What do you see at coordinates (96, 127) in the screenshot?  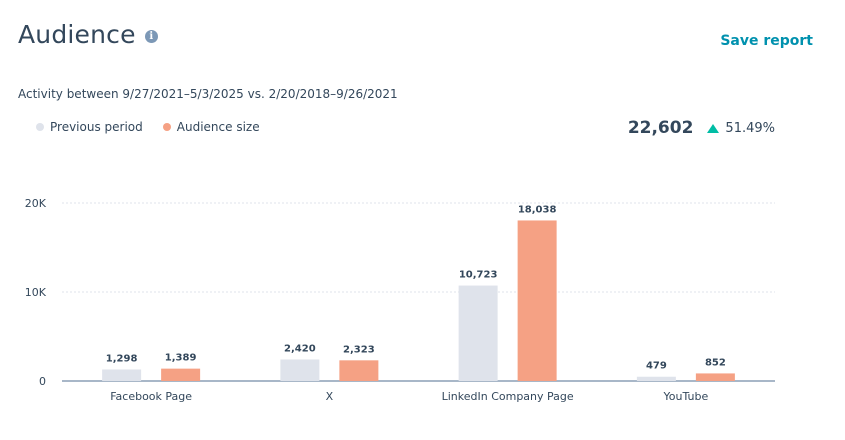 I see `legend-label-previous: Previous period` at bounding box center [96, 127].